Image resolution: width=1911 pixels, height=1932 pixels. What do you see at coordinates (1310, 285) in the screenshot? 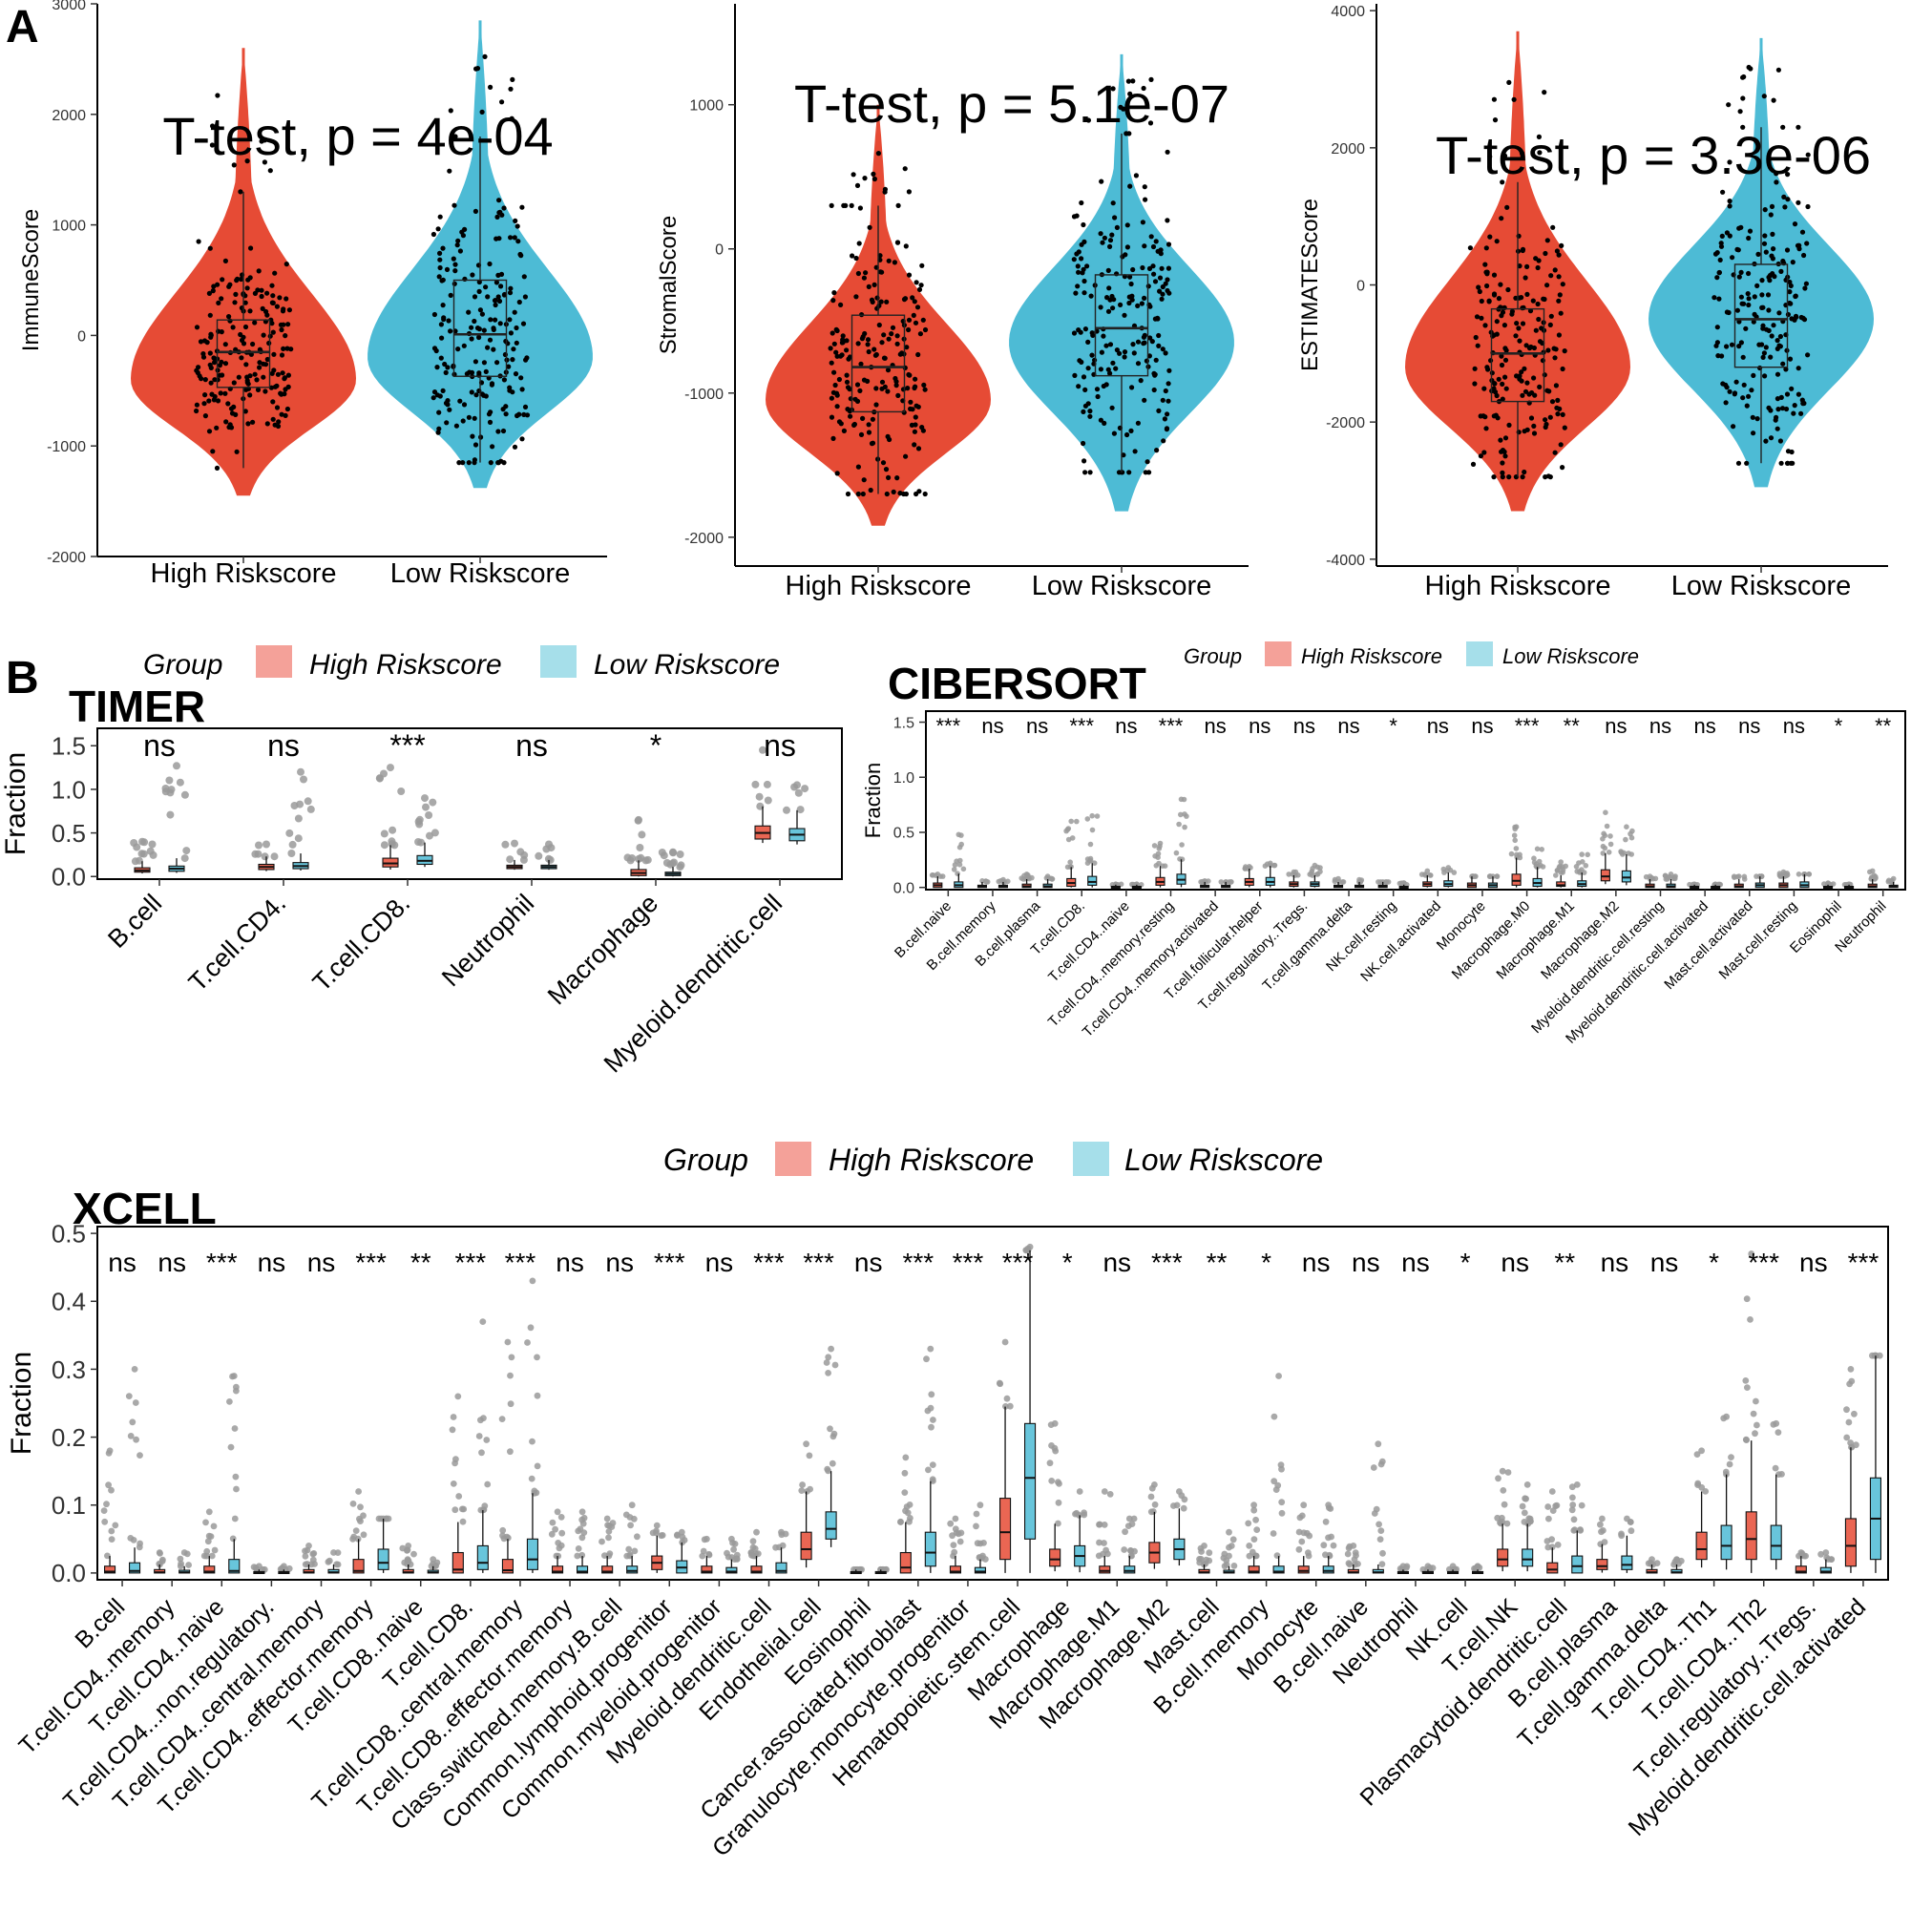
I see `y-axis-label: ESTIMATEScore` at bounding box center [1310, 285].